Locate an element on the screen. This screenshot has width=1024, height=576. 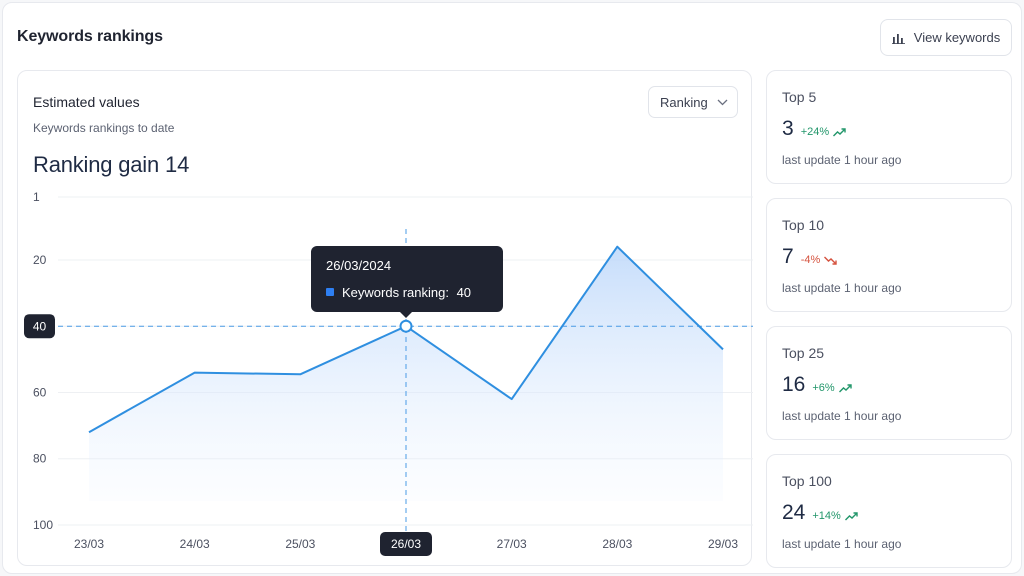
stat-change: +14% is located at coordinates (835, 516).